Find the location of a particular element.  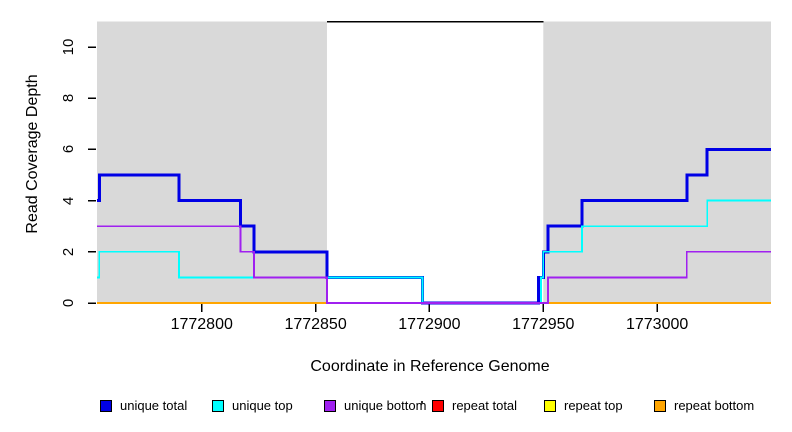

legend-item-unique-top: unique top is located at coordinates (252, 405).